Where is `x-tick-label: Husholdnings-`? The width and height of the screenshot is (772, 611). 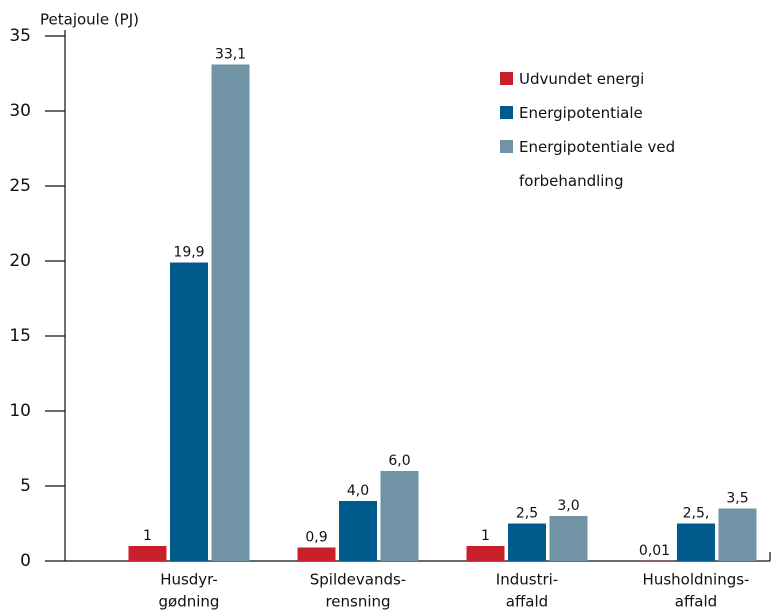
x-tick-label: Husholdnings- is located at coordinates (696, 580).